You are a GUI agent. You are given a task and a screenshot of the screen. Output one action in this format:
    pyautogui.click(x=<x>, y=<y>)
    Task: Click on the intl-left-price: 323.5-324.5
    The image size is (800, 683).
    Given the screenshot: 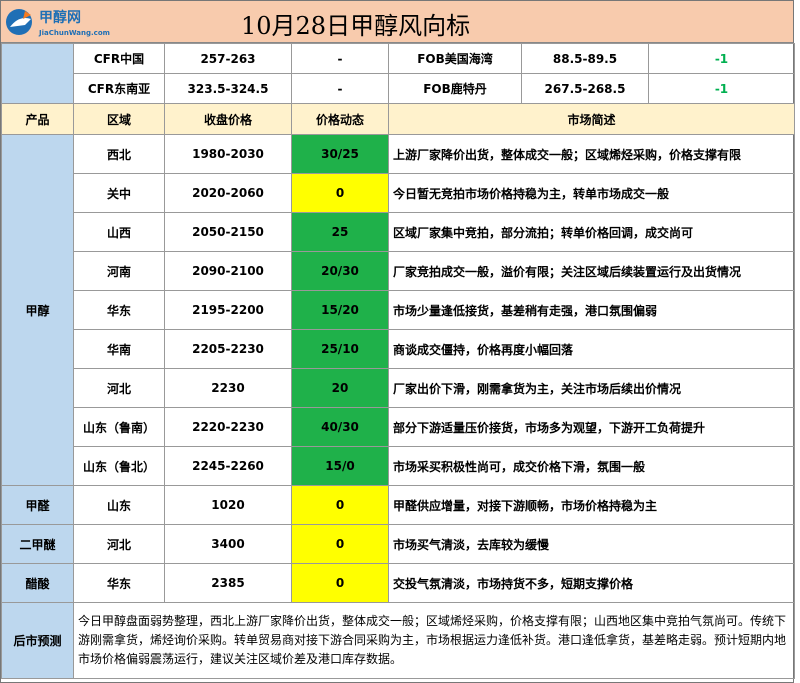 What is the action you would take?
    pyautogui.click(x=228, y=88)
    